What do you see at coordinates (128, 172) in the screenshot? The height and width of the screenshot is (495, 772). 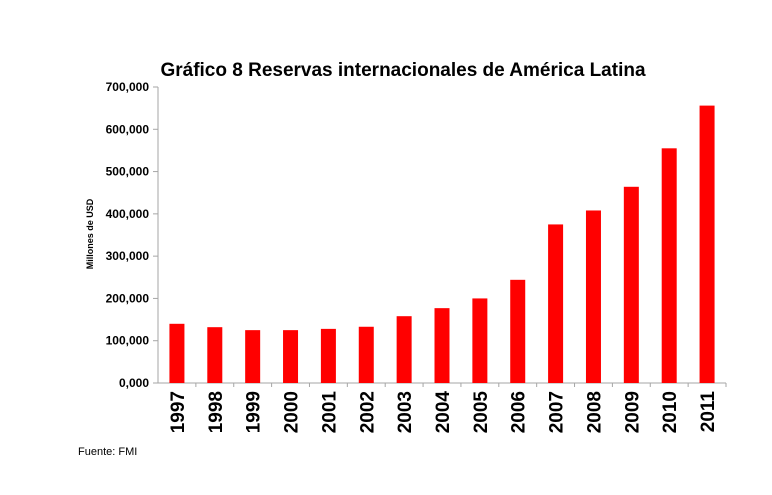 I see `y-tick-label: 500,000` at bounding box center [128, 172].